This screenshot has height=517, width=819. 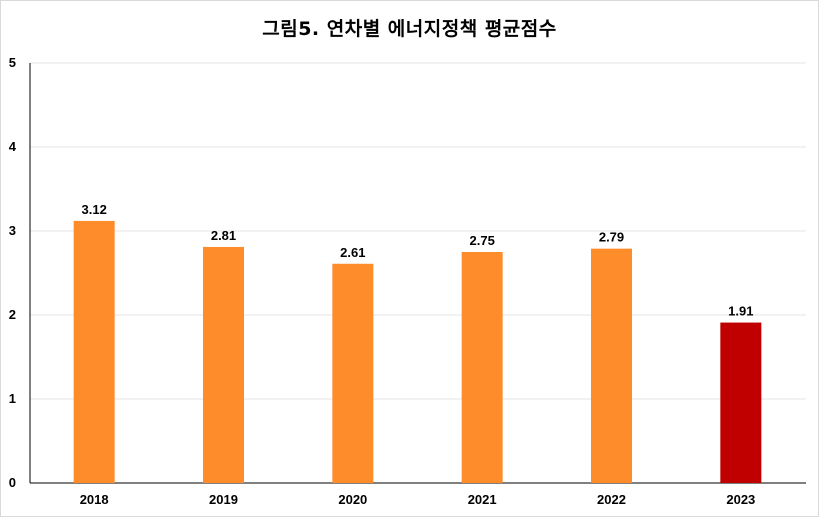 I want to click on x-tick-label-2020: 2020, so click(x=352, y=499).